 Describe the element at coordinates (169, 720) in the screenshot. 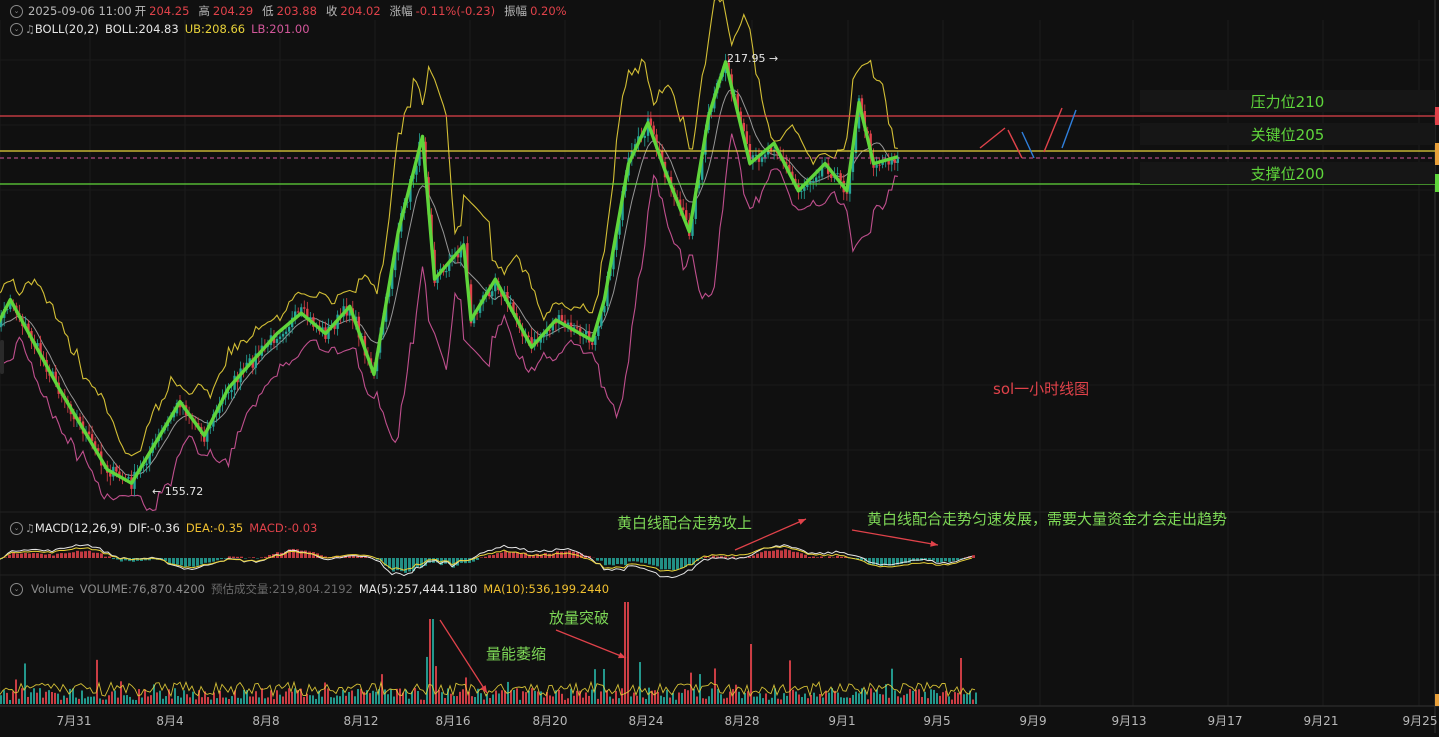

I see `x-tick-label: 8月4` at that location.